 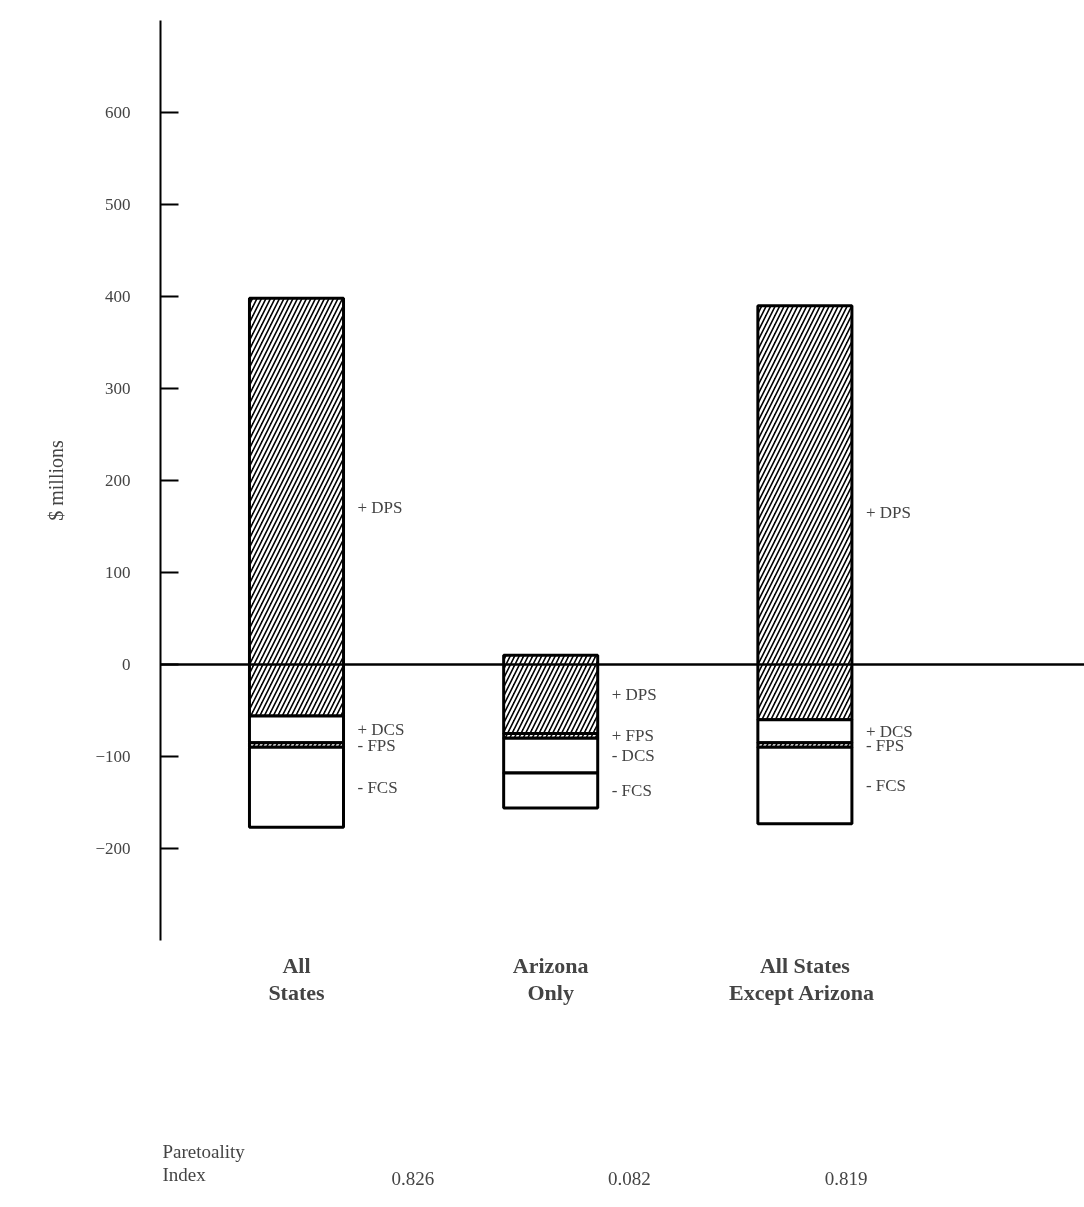 What do you see at coordinates (118, 204) in the screenshot?
I see `y-tick-label: 500` at bounding box center [118, 204].